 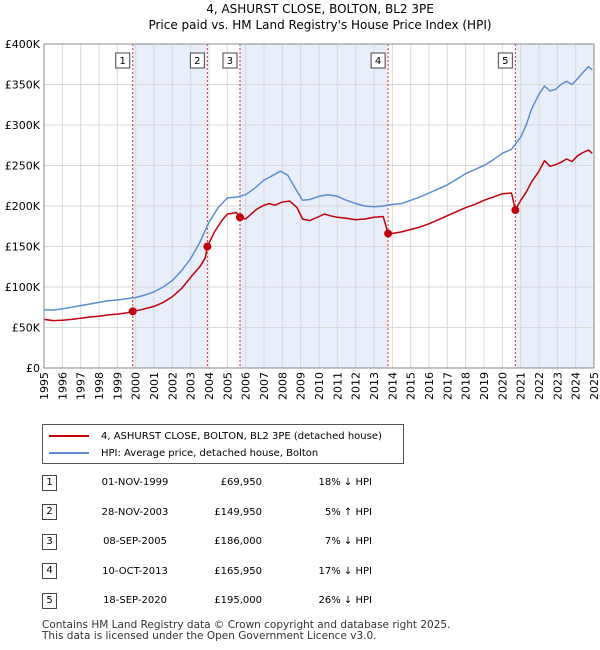 What do you see at coordinates (191, 386) in the screenshot?
I see `x-tick-label: 2003` at bounding box center [191, 386].